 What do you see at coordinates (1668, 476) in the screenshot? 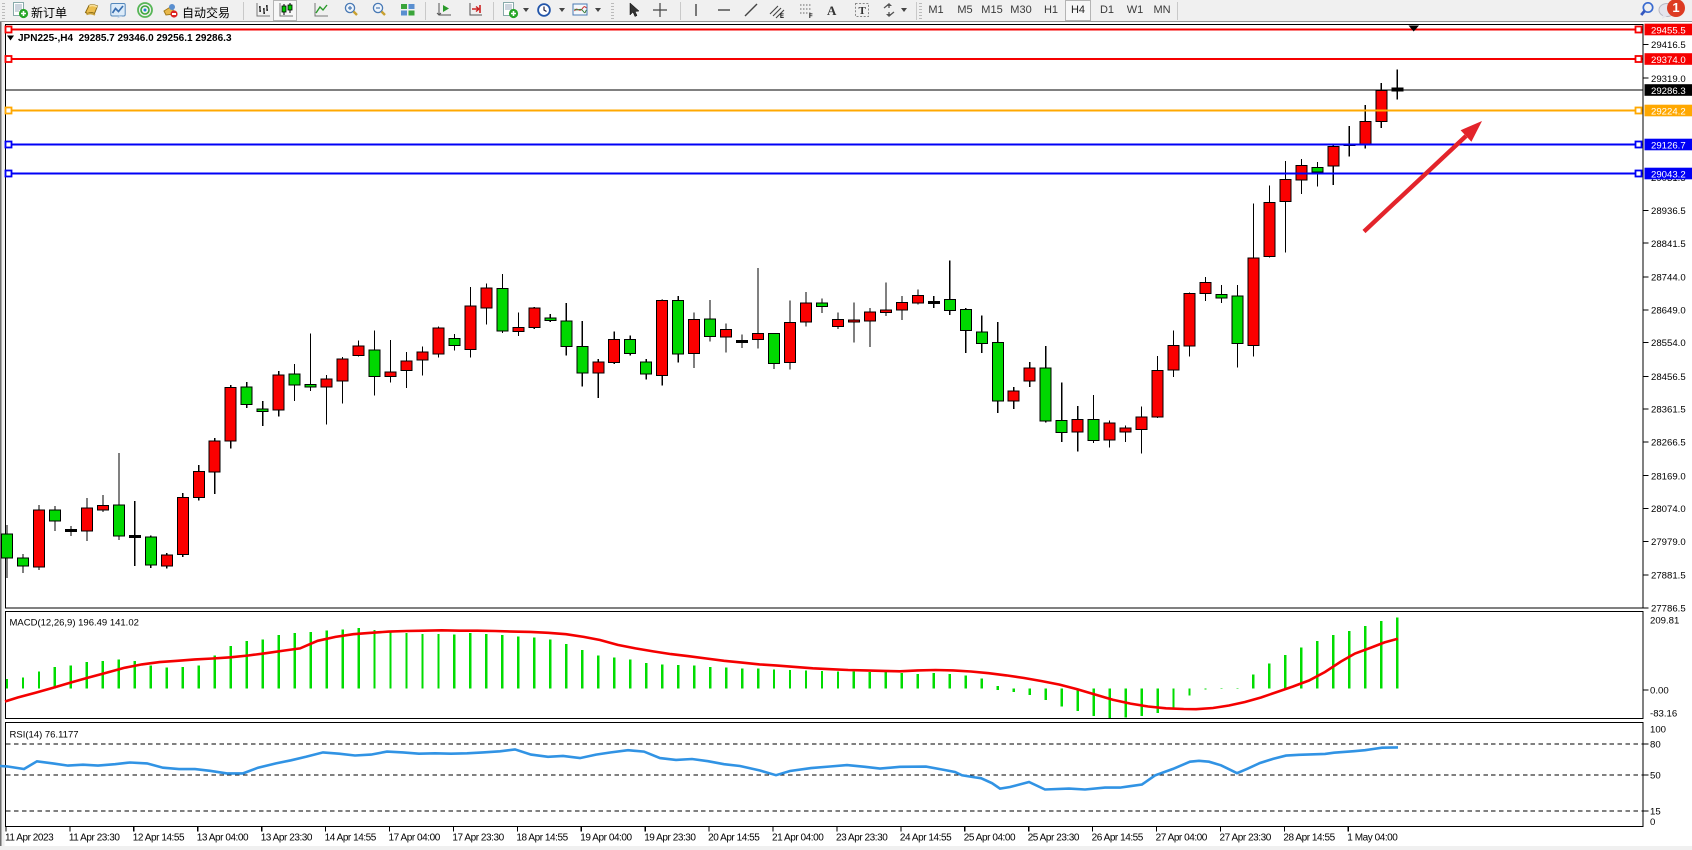
I see `svg-text: 28169.0` at bounding box center [1668, 476].